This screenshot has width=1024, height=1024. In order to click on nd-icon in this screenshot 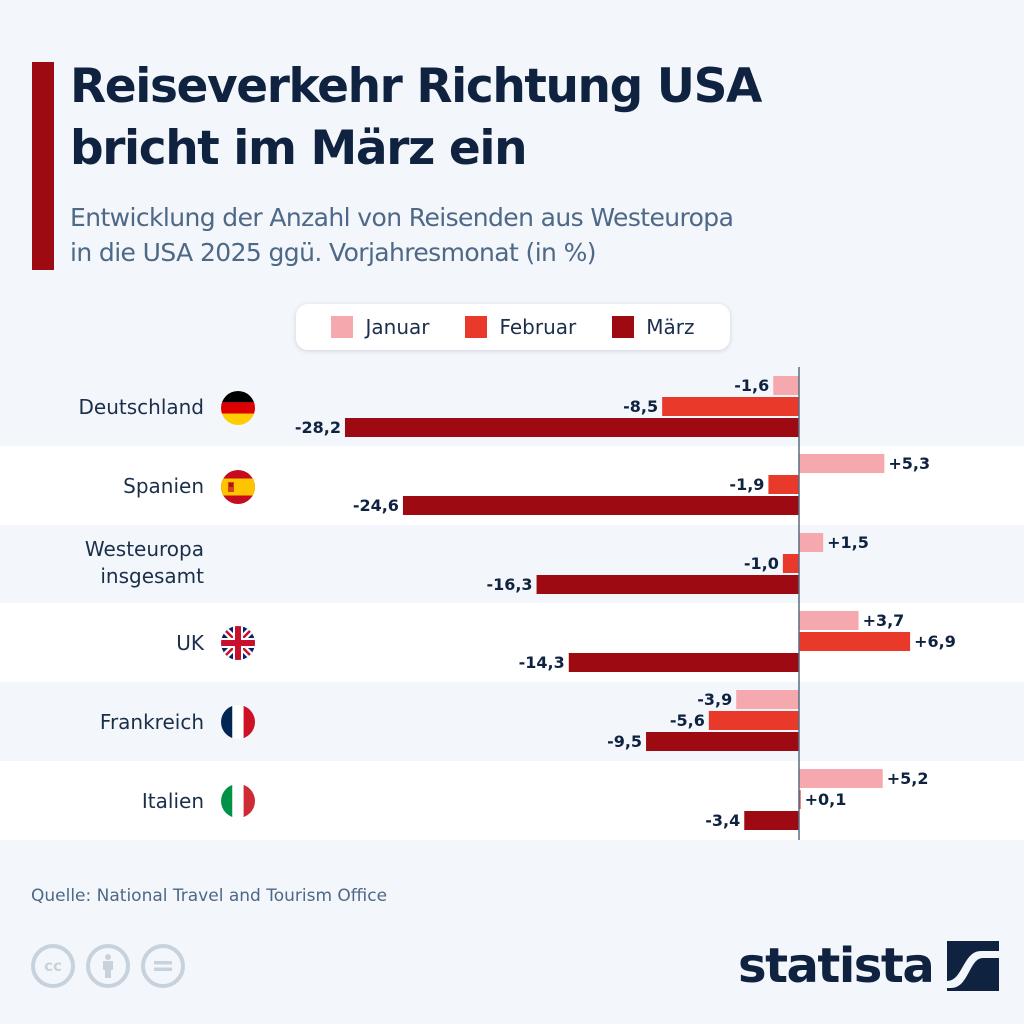, I will do `click(163, 966)`.